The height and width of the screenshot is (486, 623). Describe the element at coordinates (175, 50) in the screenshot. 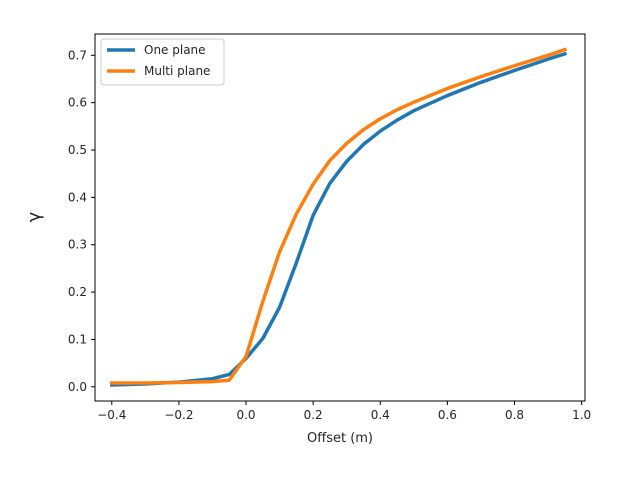

I see `legend-label: One plane` at that location.